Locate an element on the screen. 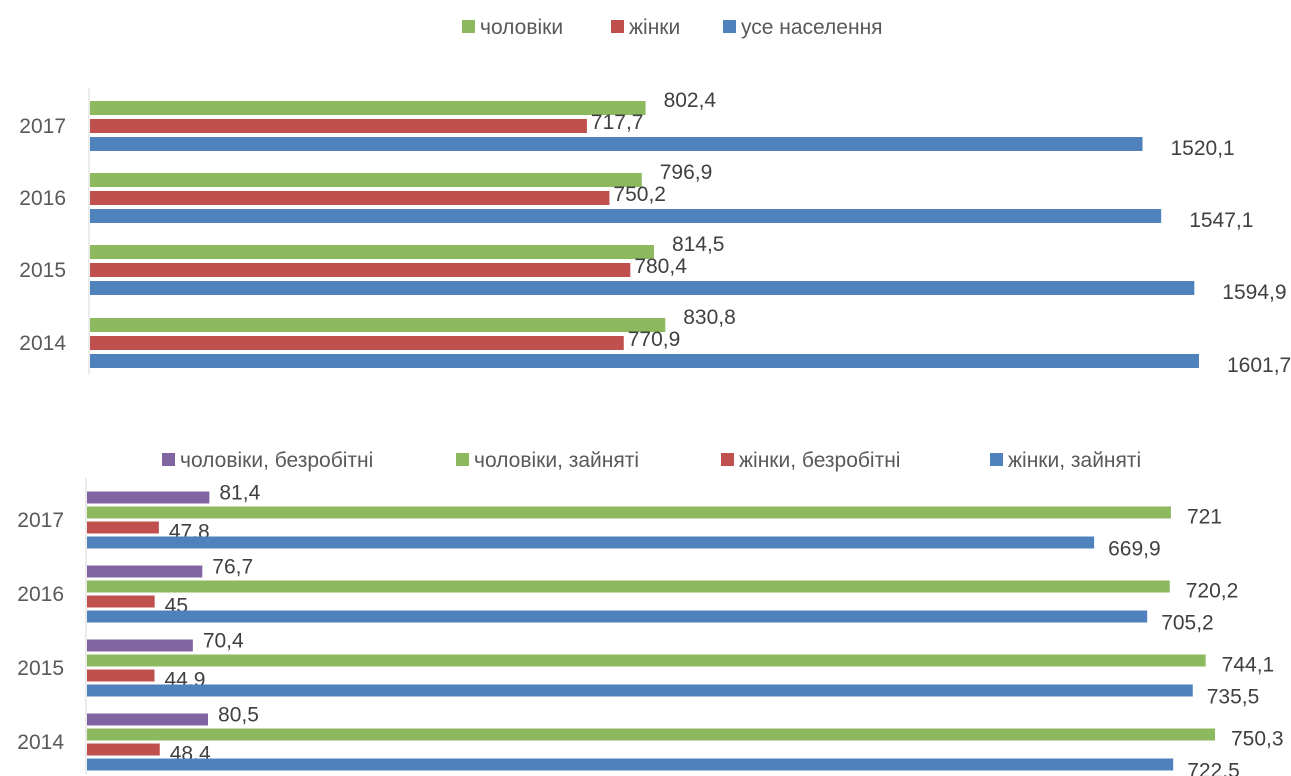 Image resolution: width=1291 pixels, height=776 pixels. chart-1-year-2017: 2017 is located at coordinates (42, 126).